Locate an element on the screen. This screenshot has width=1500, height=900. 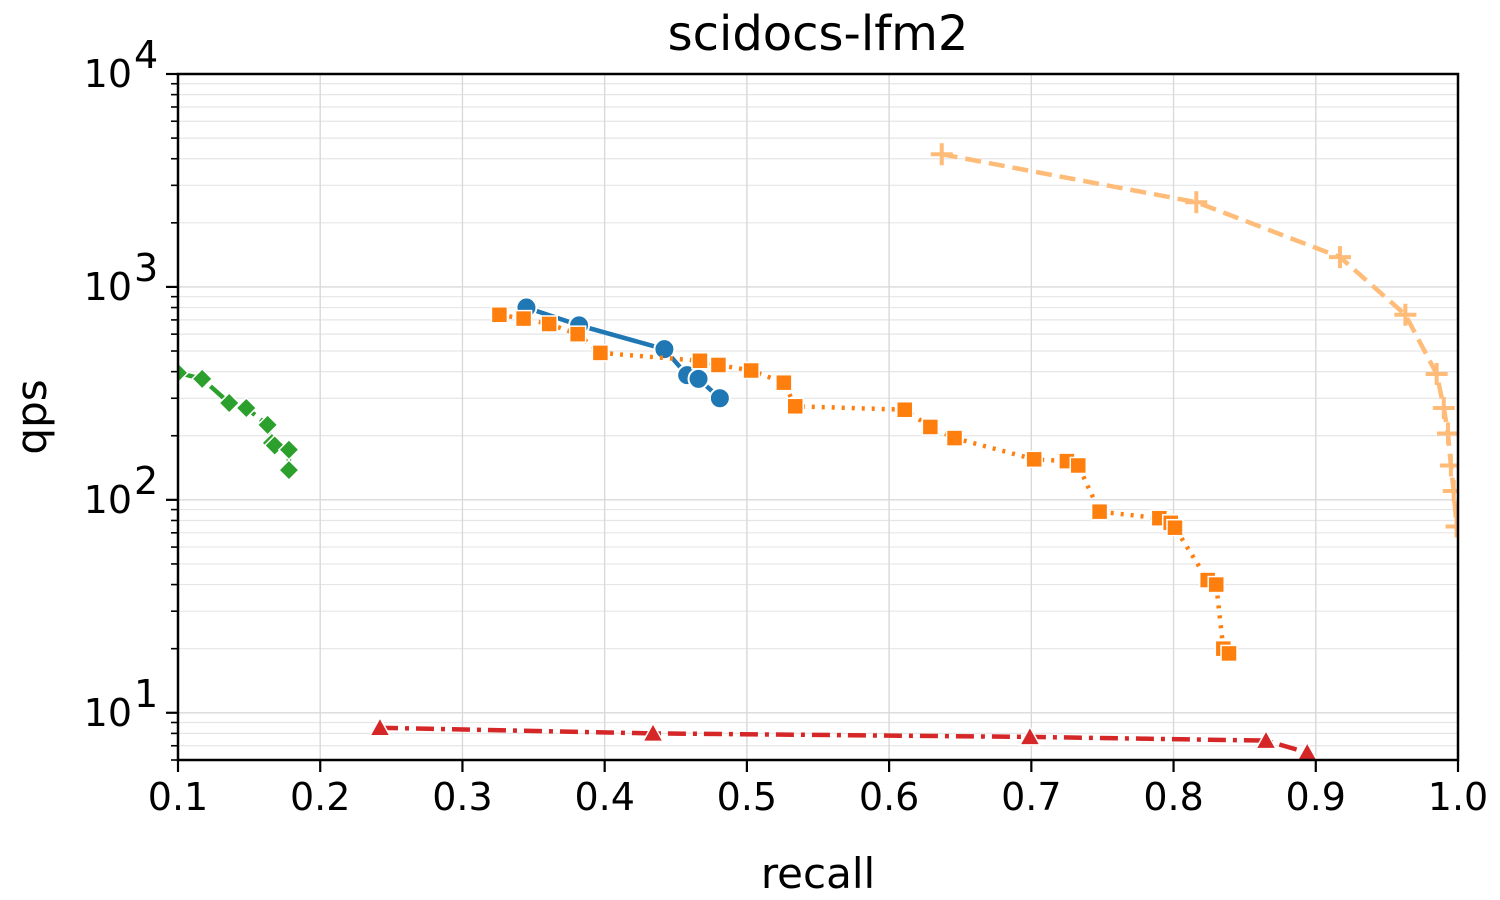
series-red-triangle is located at coordinates (843, 738).